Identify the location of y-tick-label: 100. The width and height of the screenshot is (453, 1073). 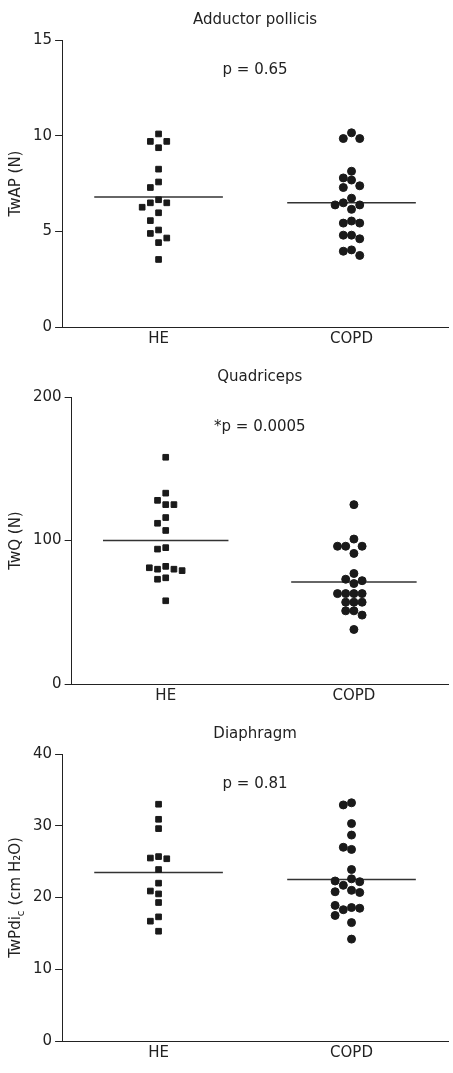
(47, 539).